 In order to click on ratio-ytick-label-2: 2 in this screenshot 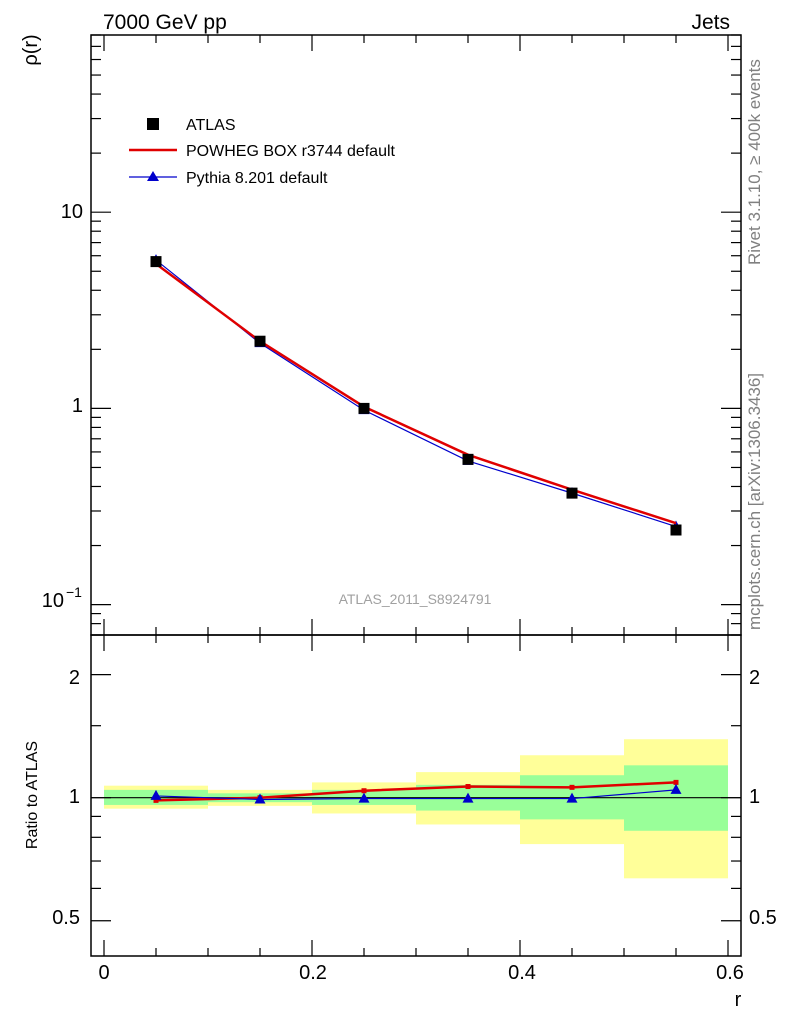, I will do `click(74, 678)`.